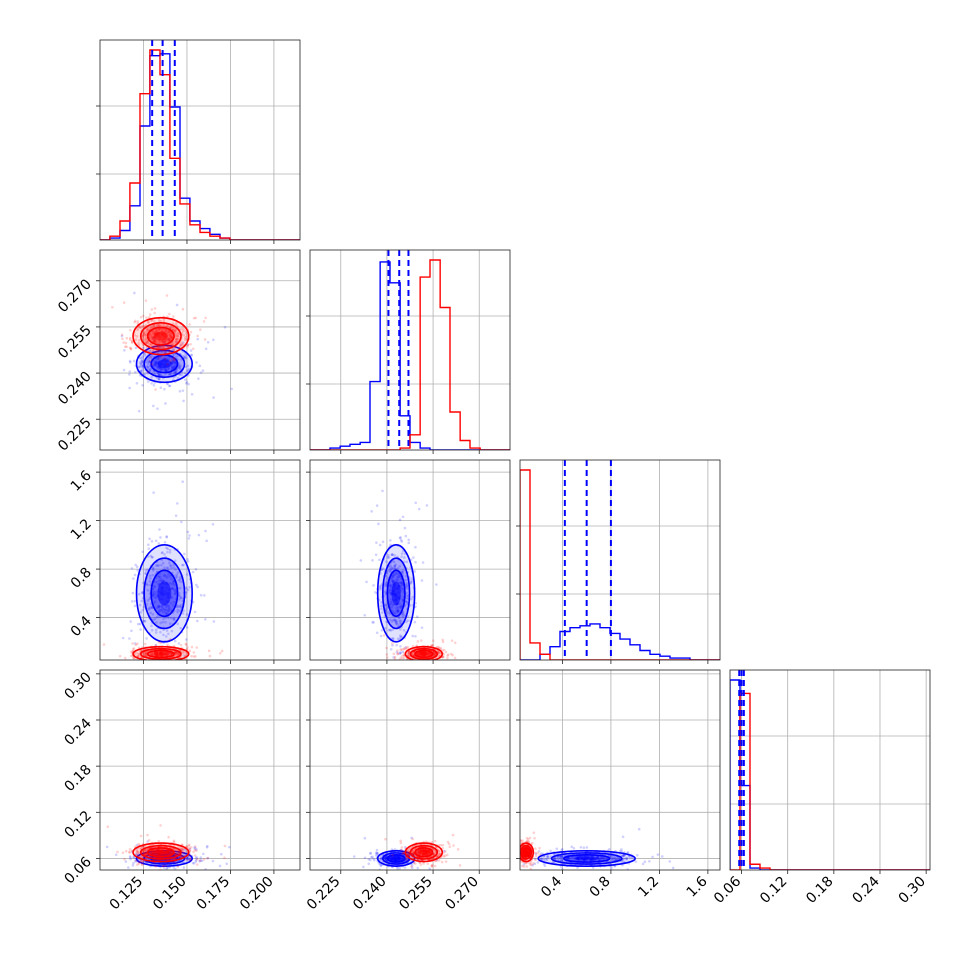 The height and width of the screenshot is (970, 970). Describe the element at coordinates (200, 350) in the screenshot. I see `panel-frame` at that location.